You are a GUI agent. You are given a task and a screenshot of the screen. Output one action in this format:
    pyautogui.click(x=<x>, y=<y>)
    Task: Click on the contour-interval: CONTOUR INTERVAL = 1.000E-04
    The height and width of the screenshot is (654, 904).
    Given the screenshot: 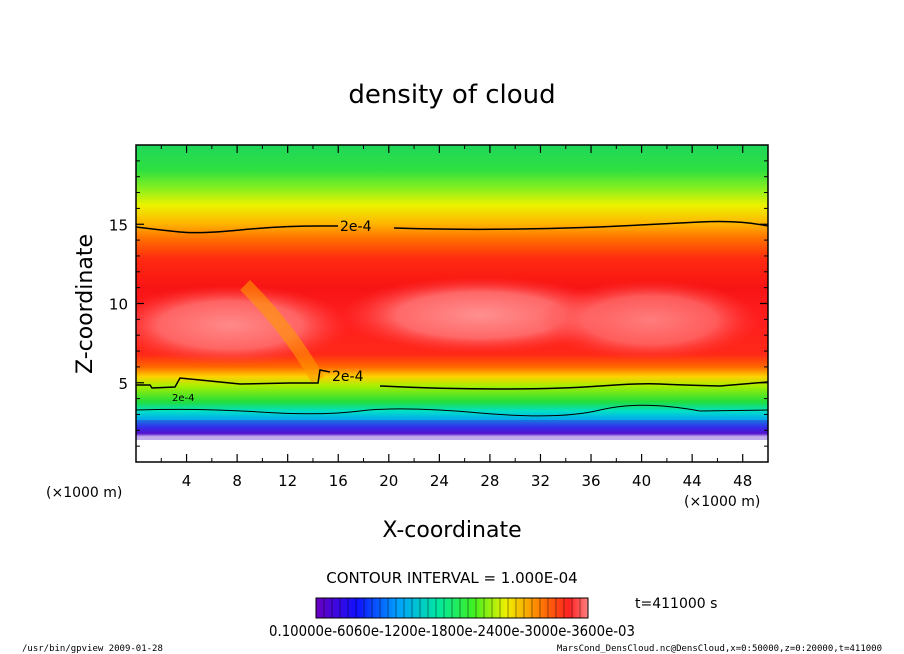 What is the action you would take?
    pyautogui.click(x=451, y=578)
    